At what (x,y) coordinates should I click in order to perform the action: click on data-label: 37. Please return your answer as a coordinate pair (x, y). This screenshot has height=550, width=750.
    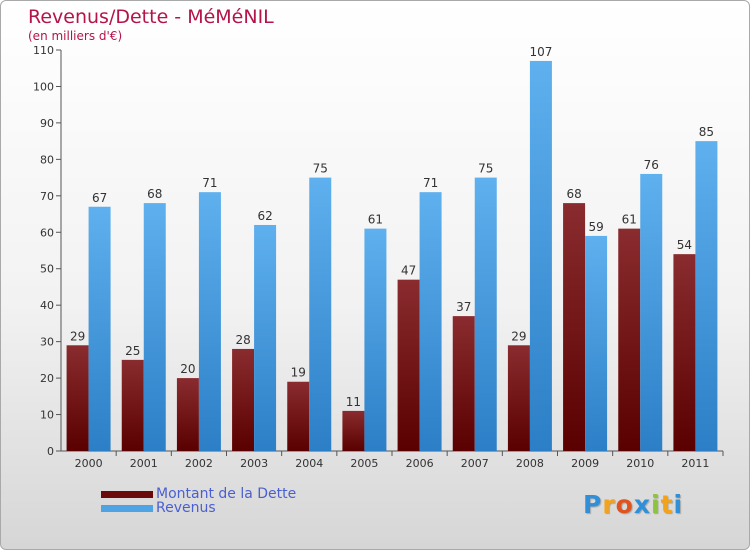
    Looking at the image, I should click on (463, 307).